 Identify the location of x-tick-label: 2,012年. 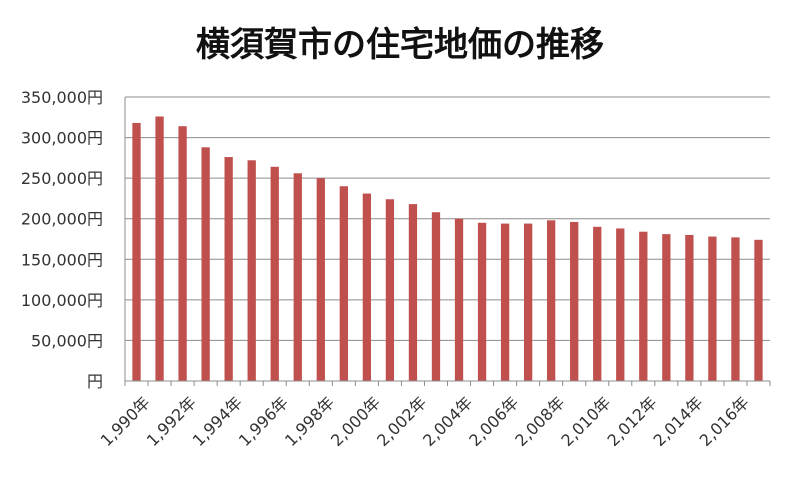
(631, 421).